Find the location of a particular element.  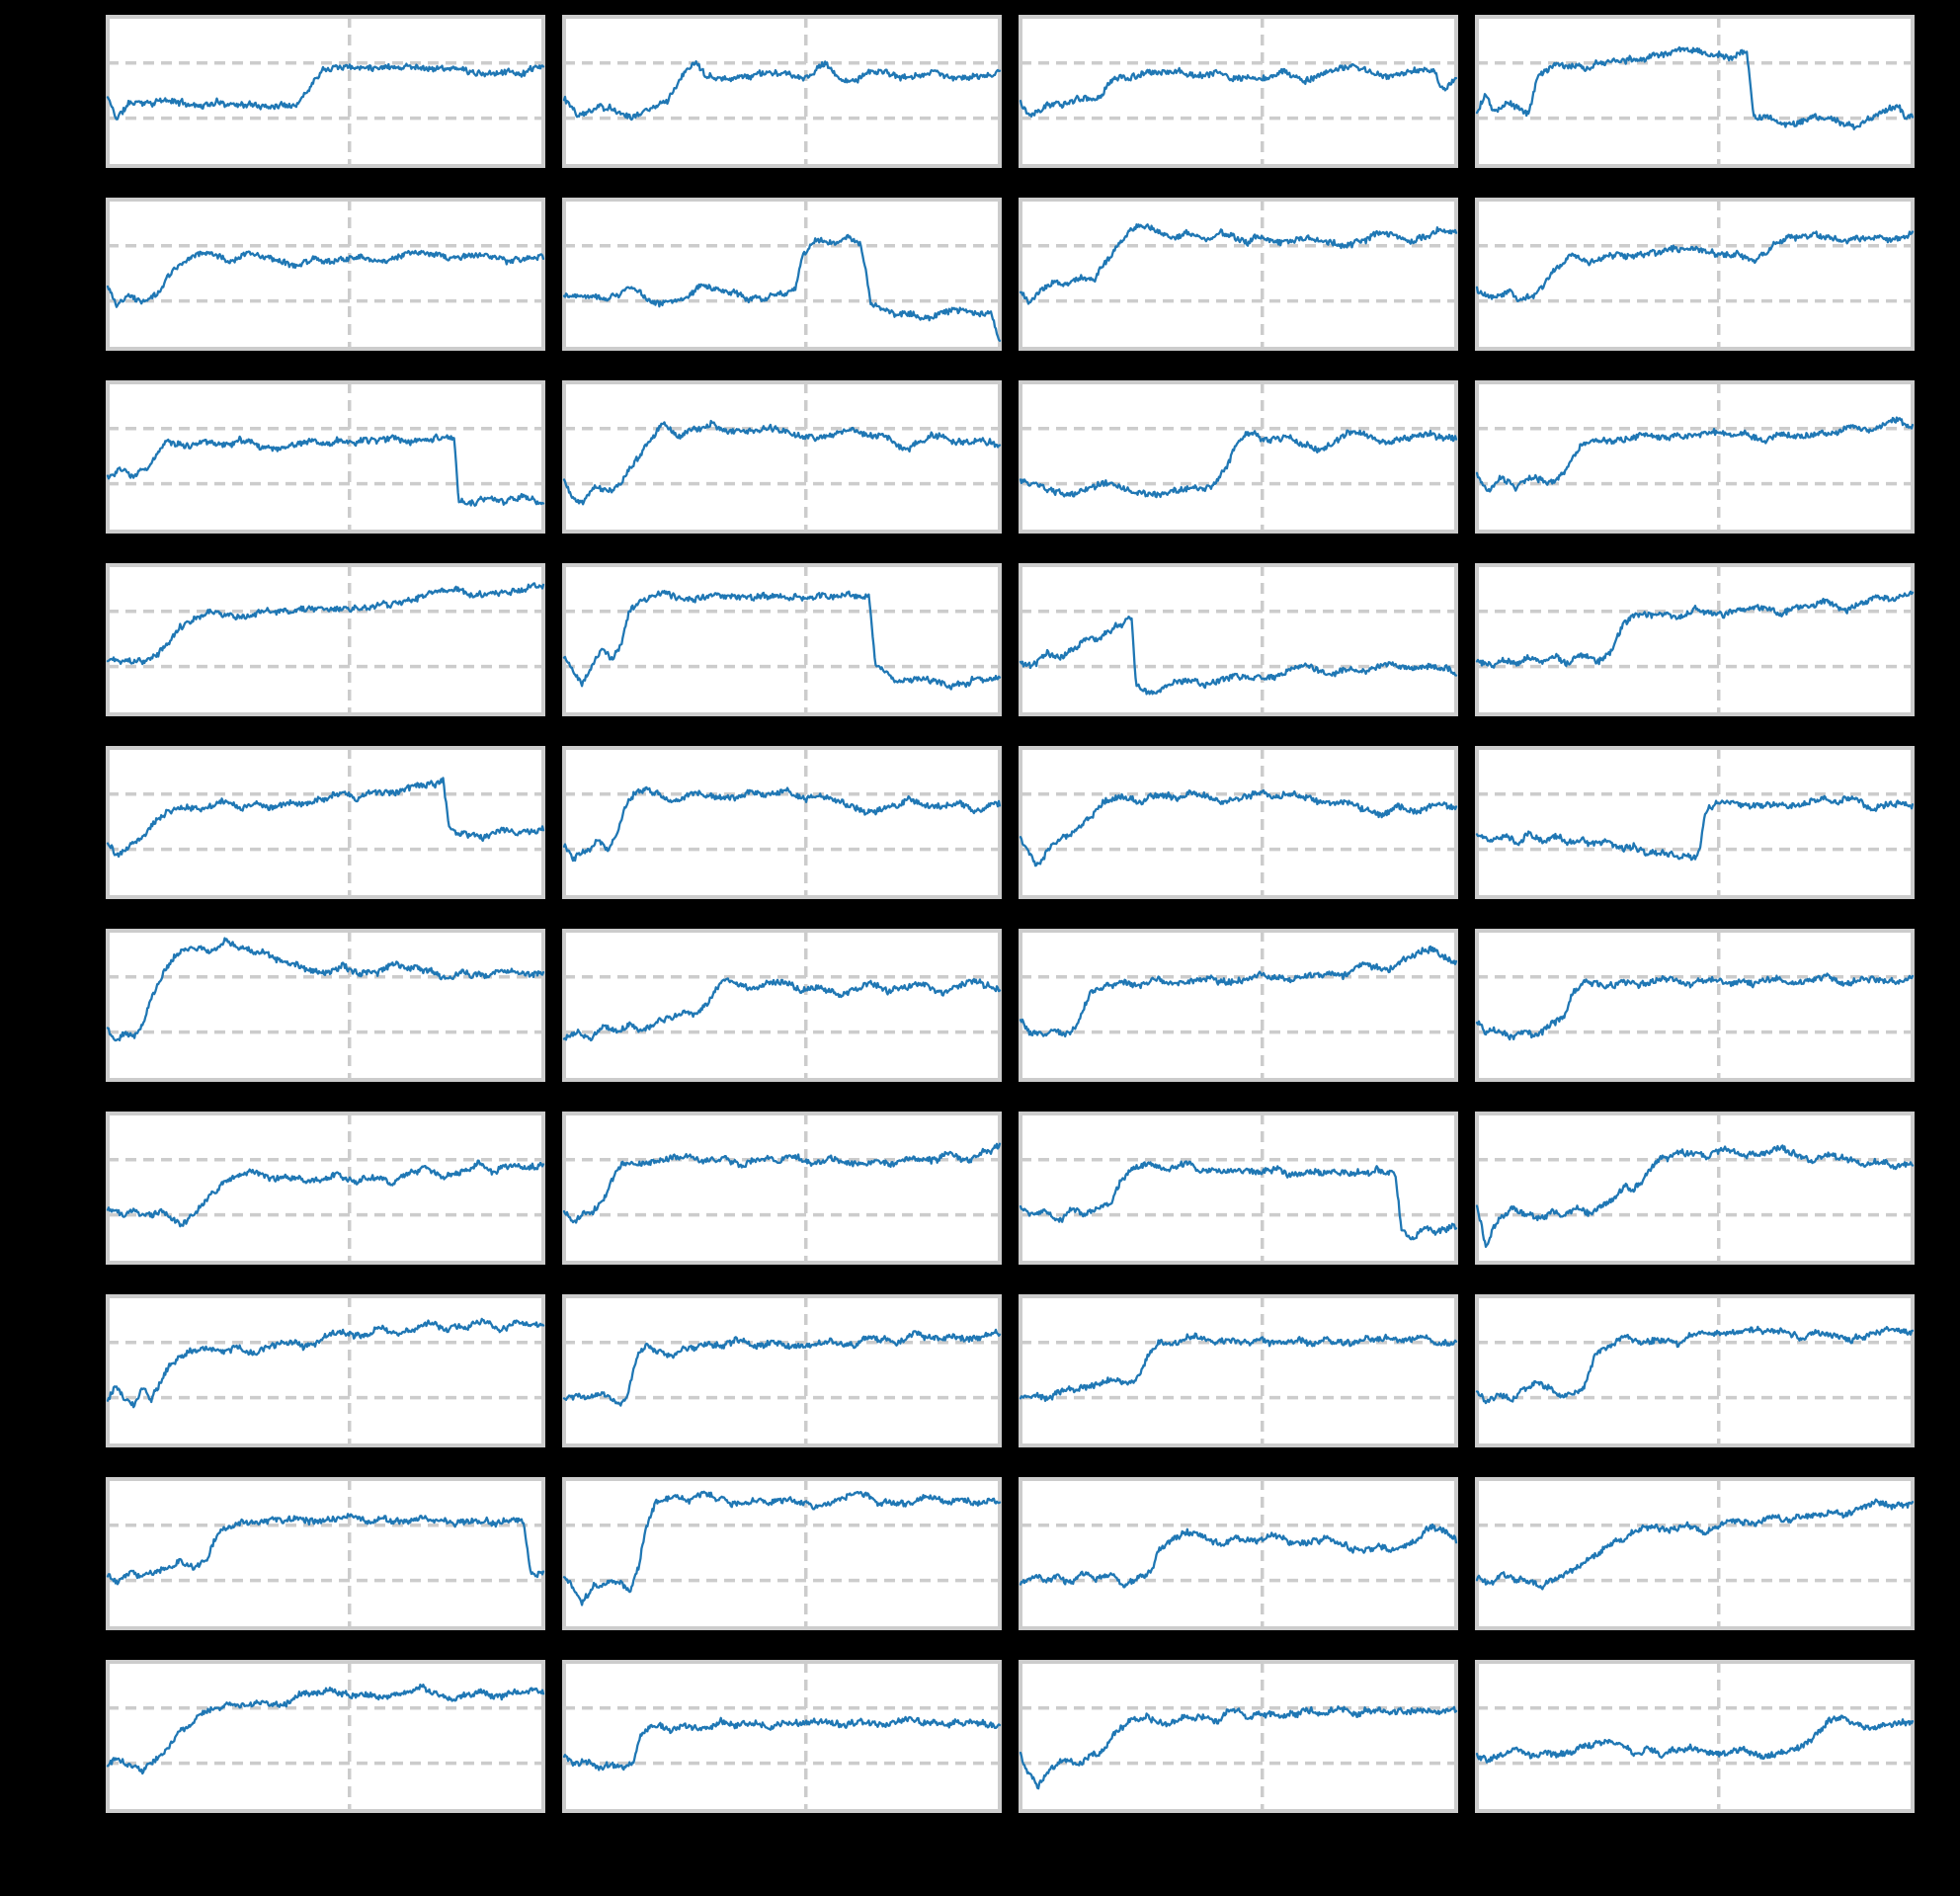

subplot-r10c2 is located at coordinates (782, 1736).